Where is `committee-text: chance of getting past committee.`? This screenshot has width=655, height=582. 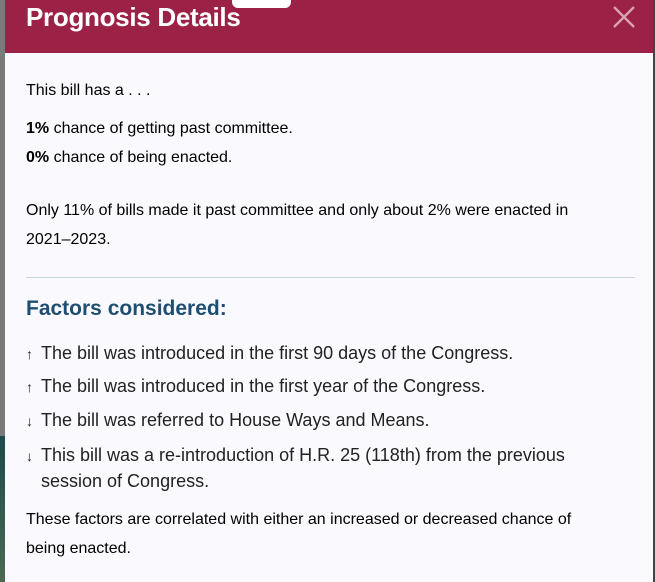 committee-text: chance of getting past committee. is located at coordinates (171, 128).